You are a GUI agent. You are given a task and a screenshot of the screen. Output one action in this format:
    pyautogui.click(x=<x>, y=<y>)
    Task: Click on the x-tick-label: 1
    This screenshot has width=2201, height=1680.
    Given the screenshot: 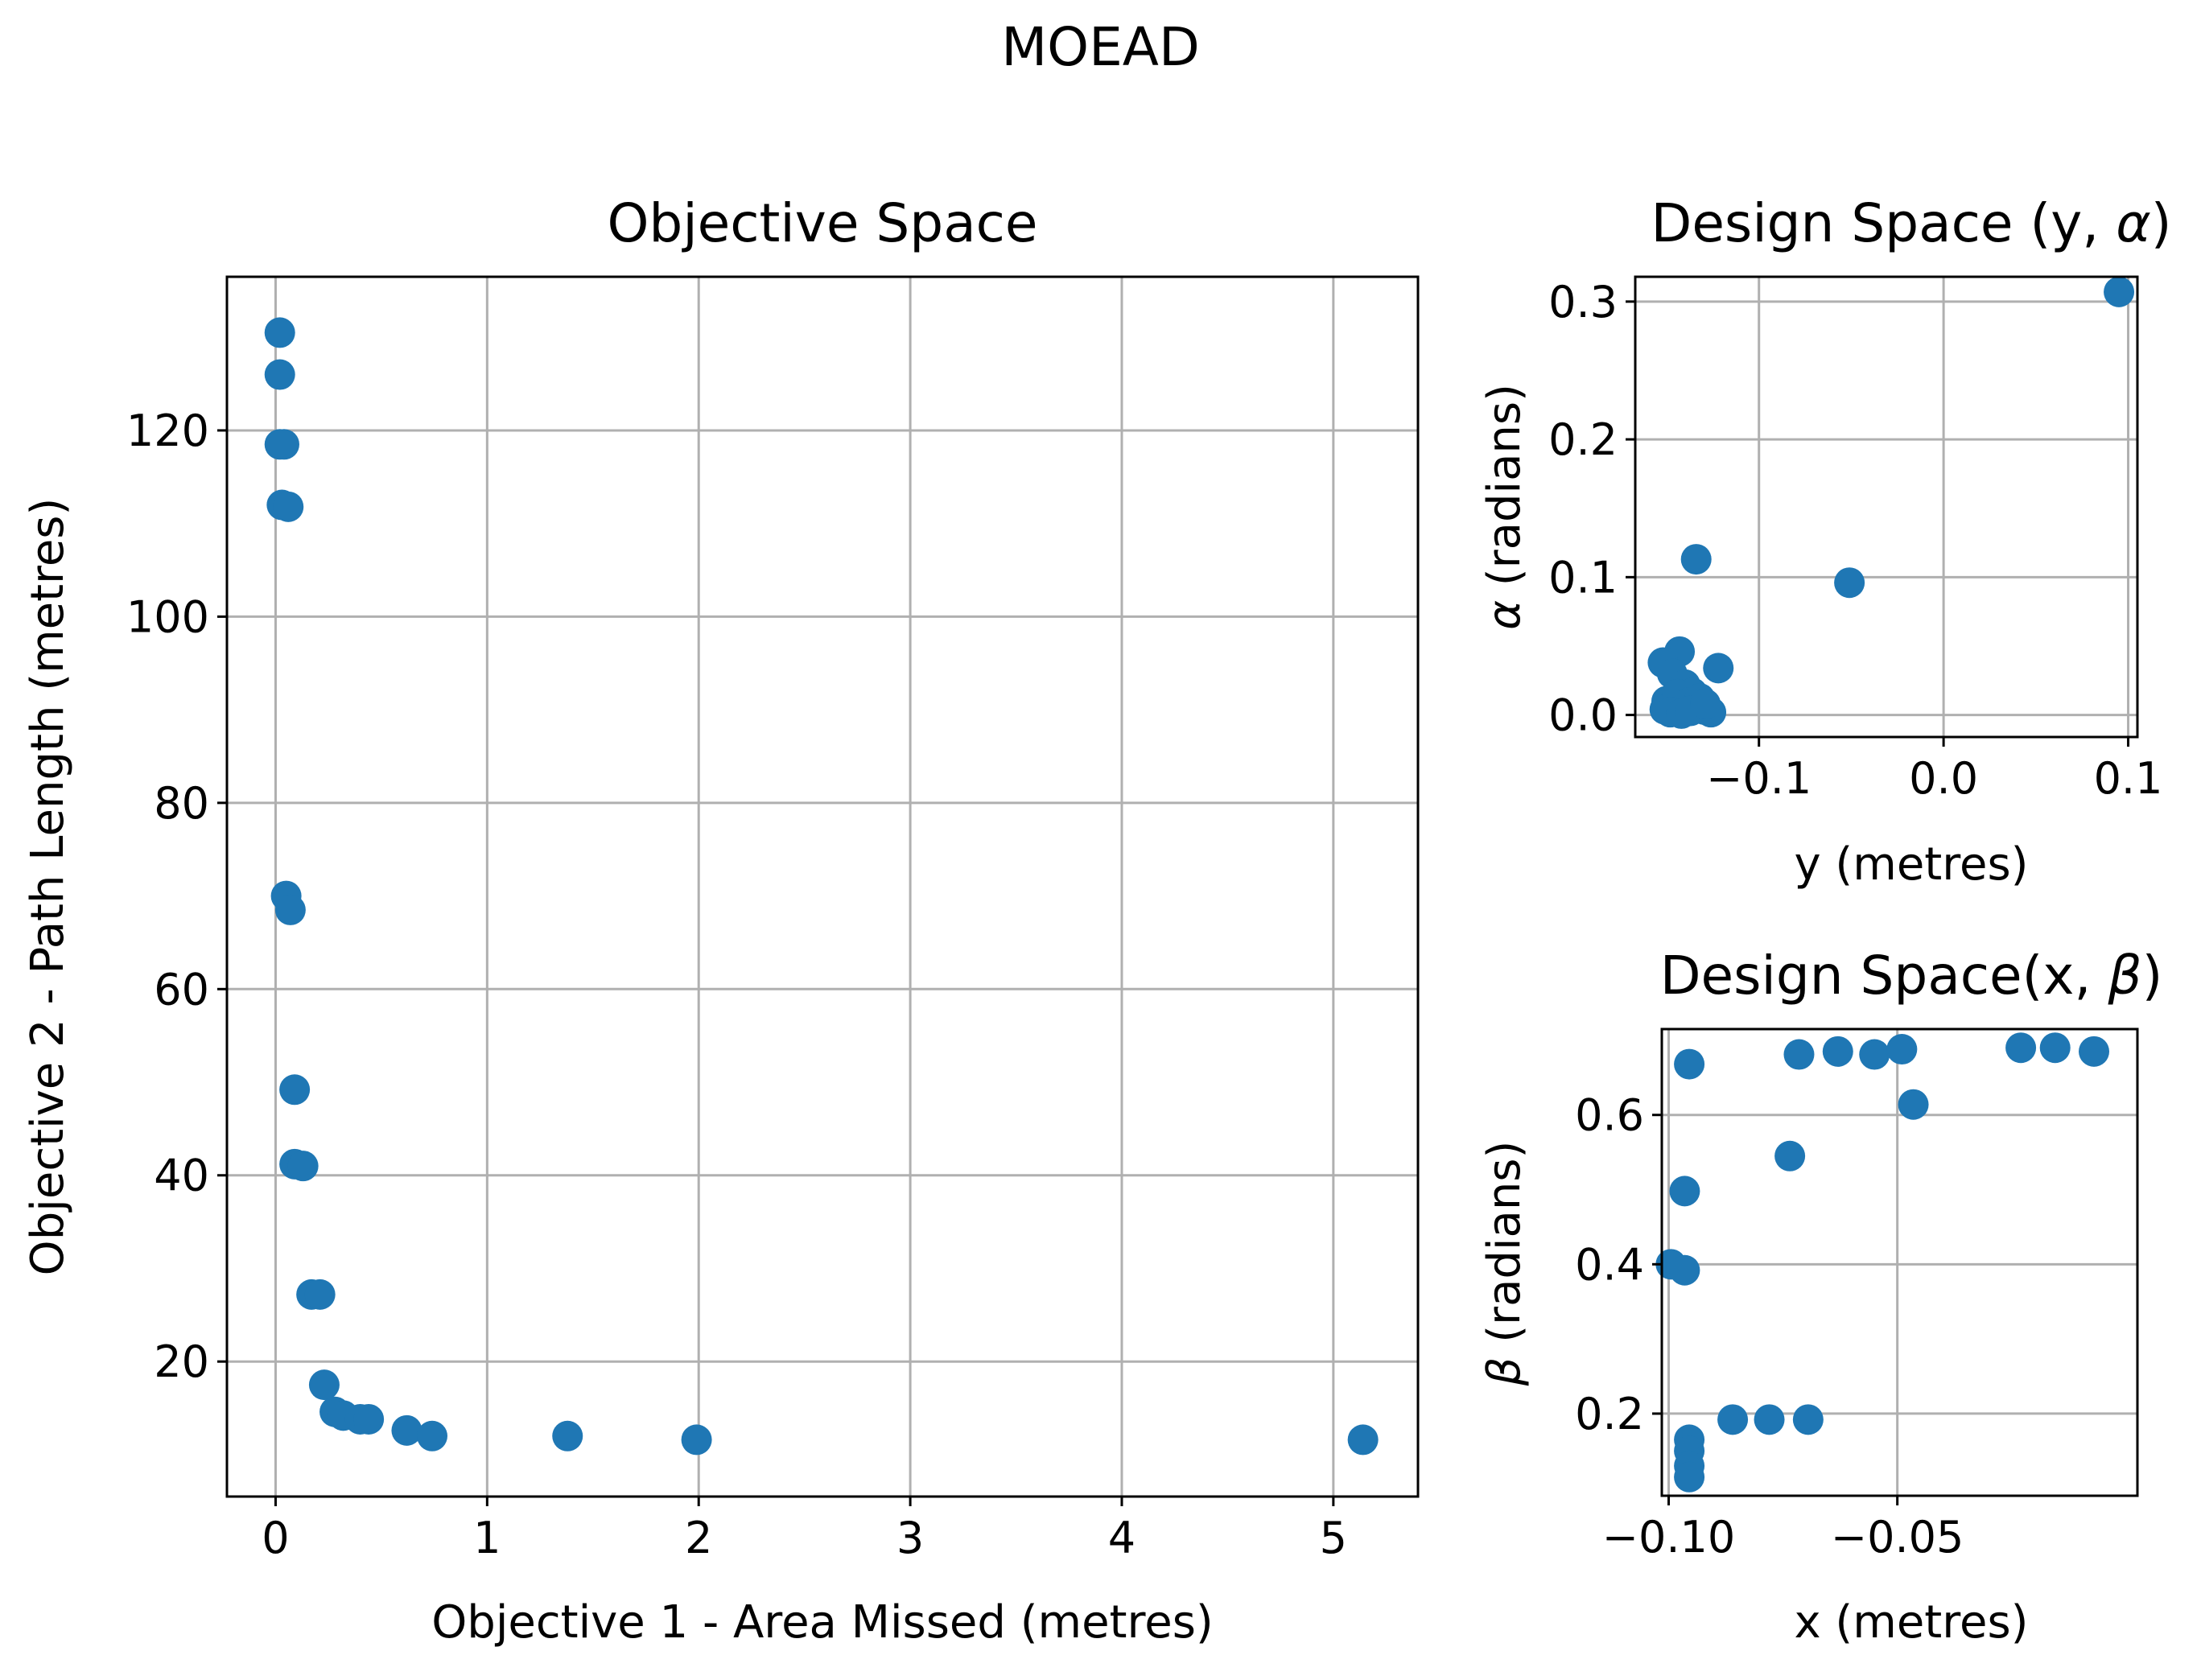 What is the action you would take?
    pyautogui.click(x=487, y=1538)
    